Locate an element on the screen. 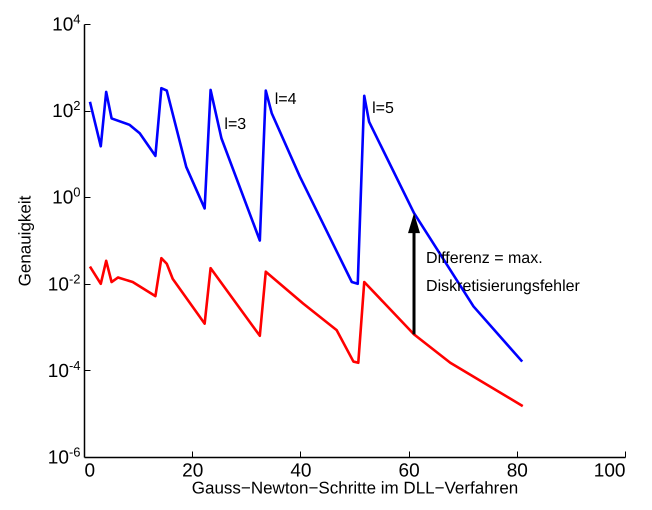 This screenshot has width=652, height=510. y-tick-label: 10$^{-2}$ is located at coordinates (64, 283).